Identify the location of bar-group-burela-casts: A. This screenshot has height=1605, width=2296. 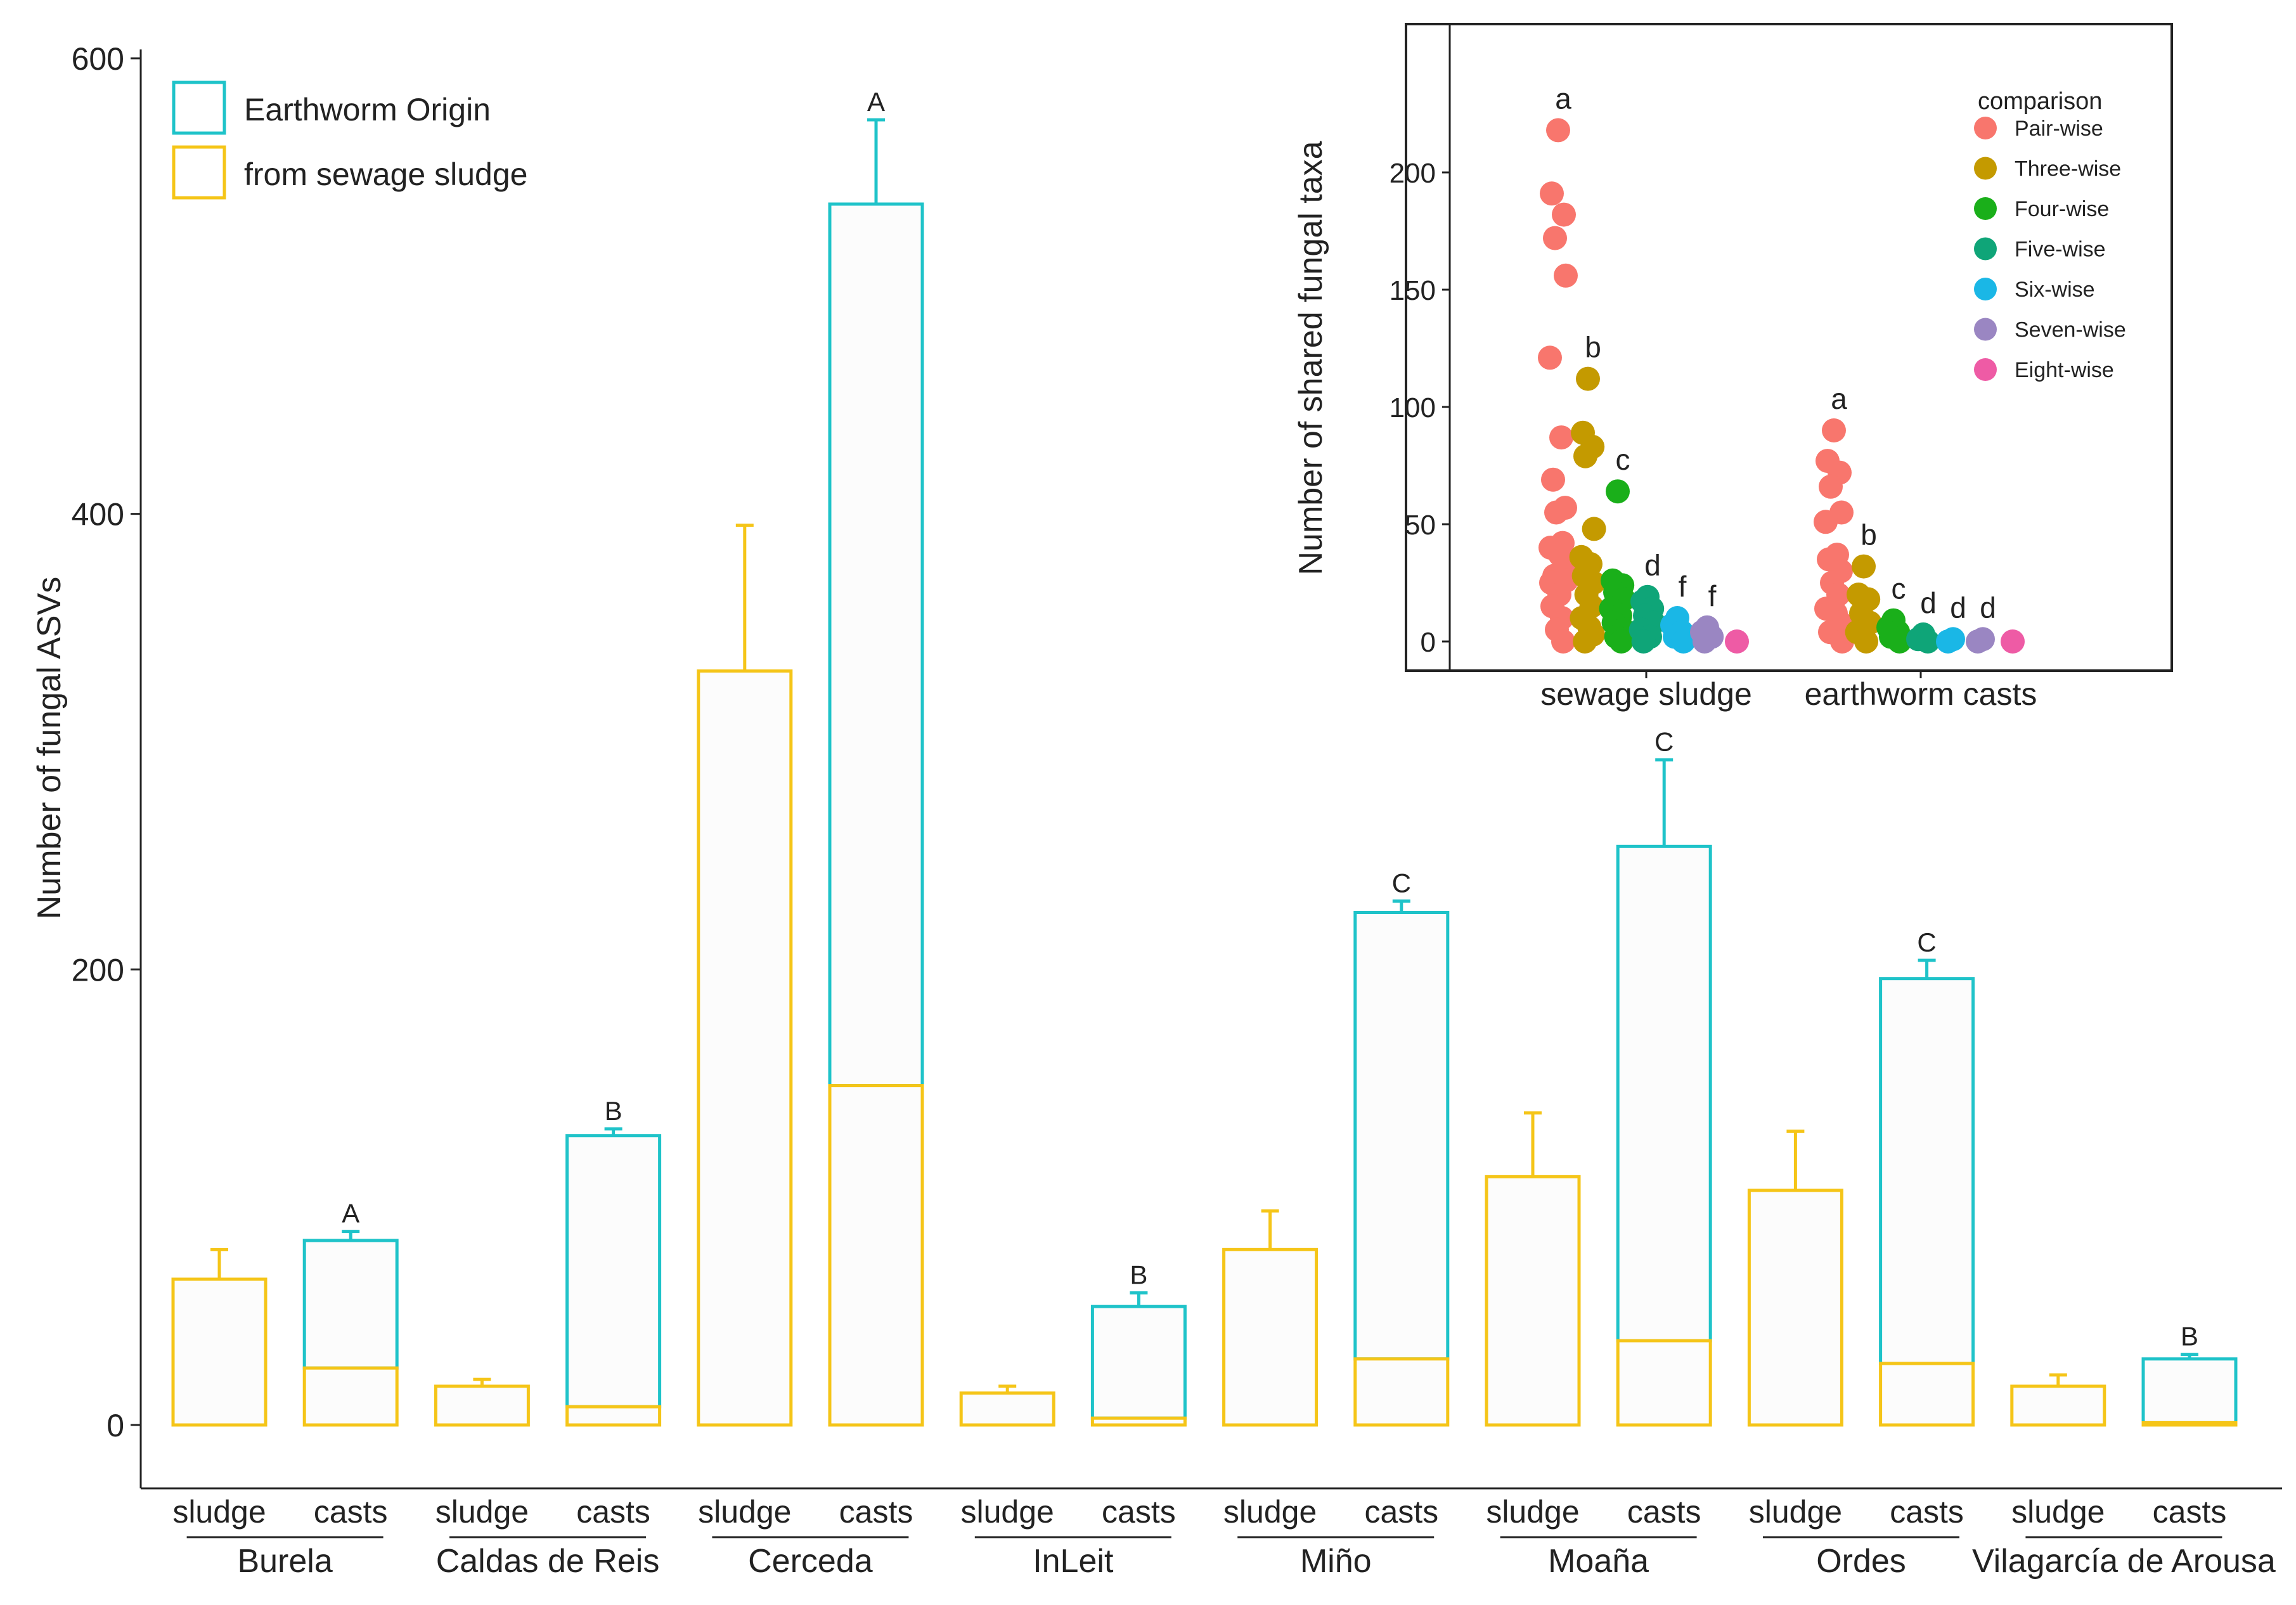
(350, 1313).